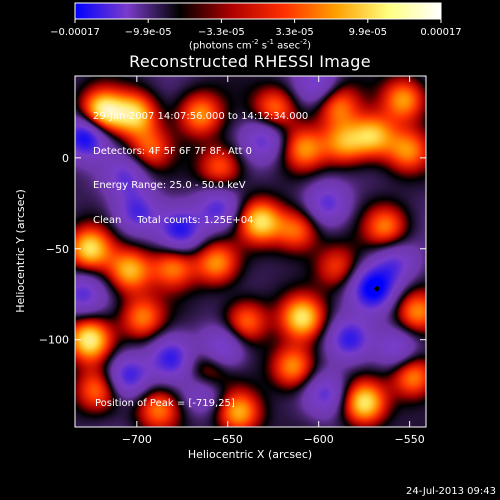 This screenshot has width=500, height=500. I want to click on x-axis-label: Heliocentric X (arcsec), so click(250, 454).